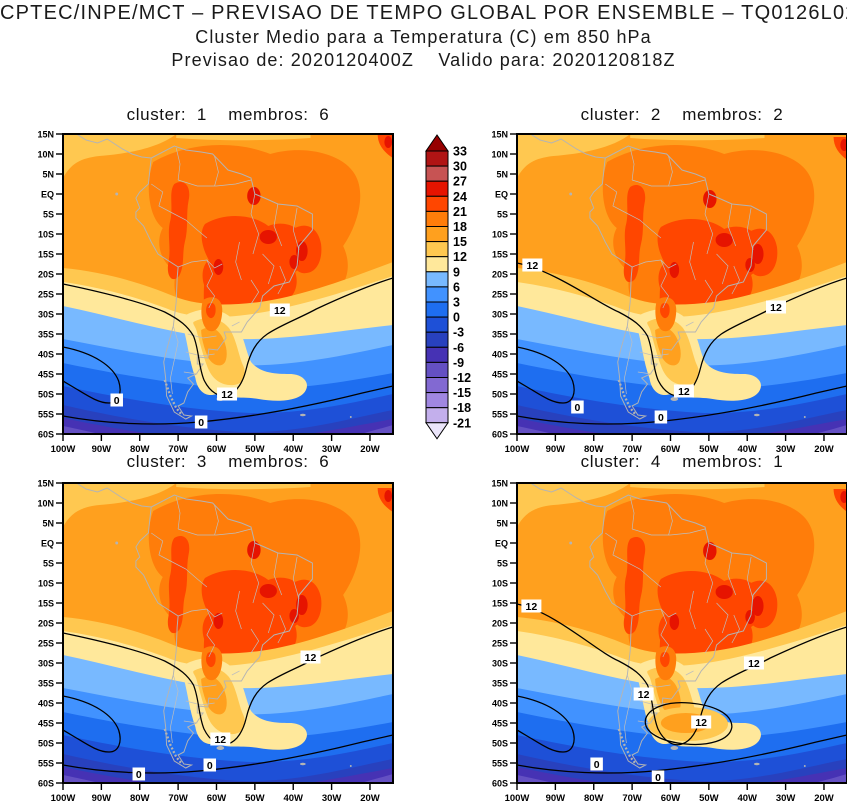  Describe the element at coordinates (500, 275) in the screenshot. I see `lat-tick-label: 20S` at that location.